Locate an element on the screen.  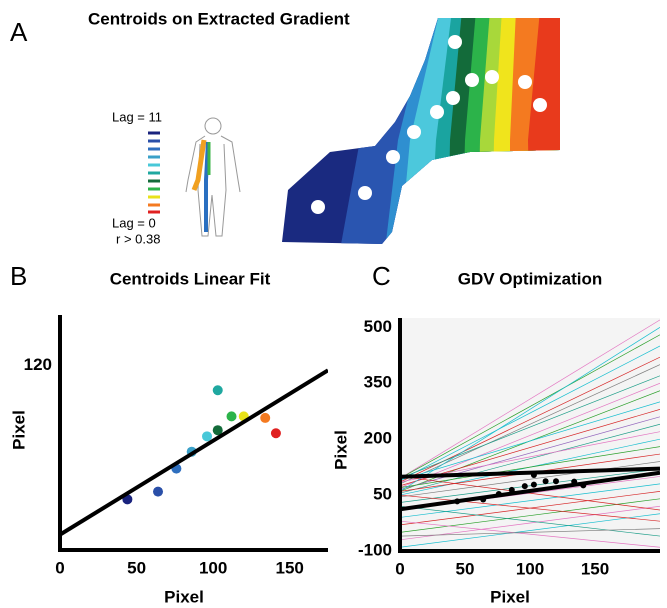
legend-top: Lag = 11 is located at coordinates (137, 116).